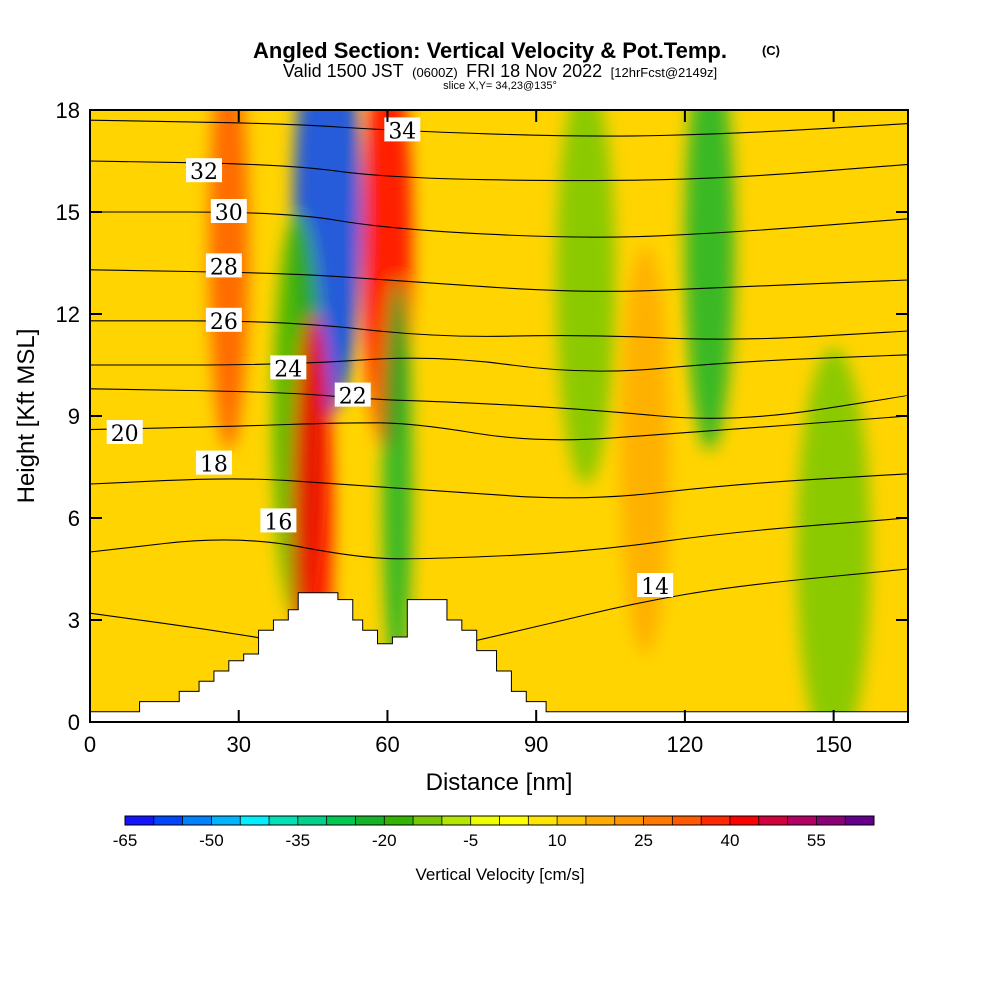 The image size is (1000, 1000). Describe the element at coordinates (343, 71) in the screenshot. I see `subtitle-valid: Valid 1500 JST` at that location.